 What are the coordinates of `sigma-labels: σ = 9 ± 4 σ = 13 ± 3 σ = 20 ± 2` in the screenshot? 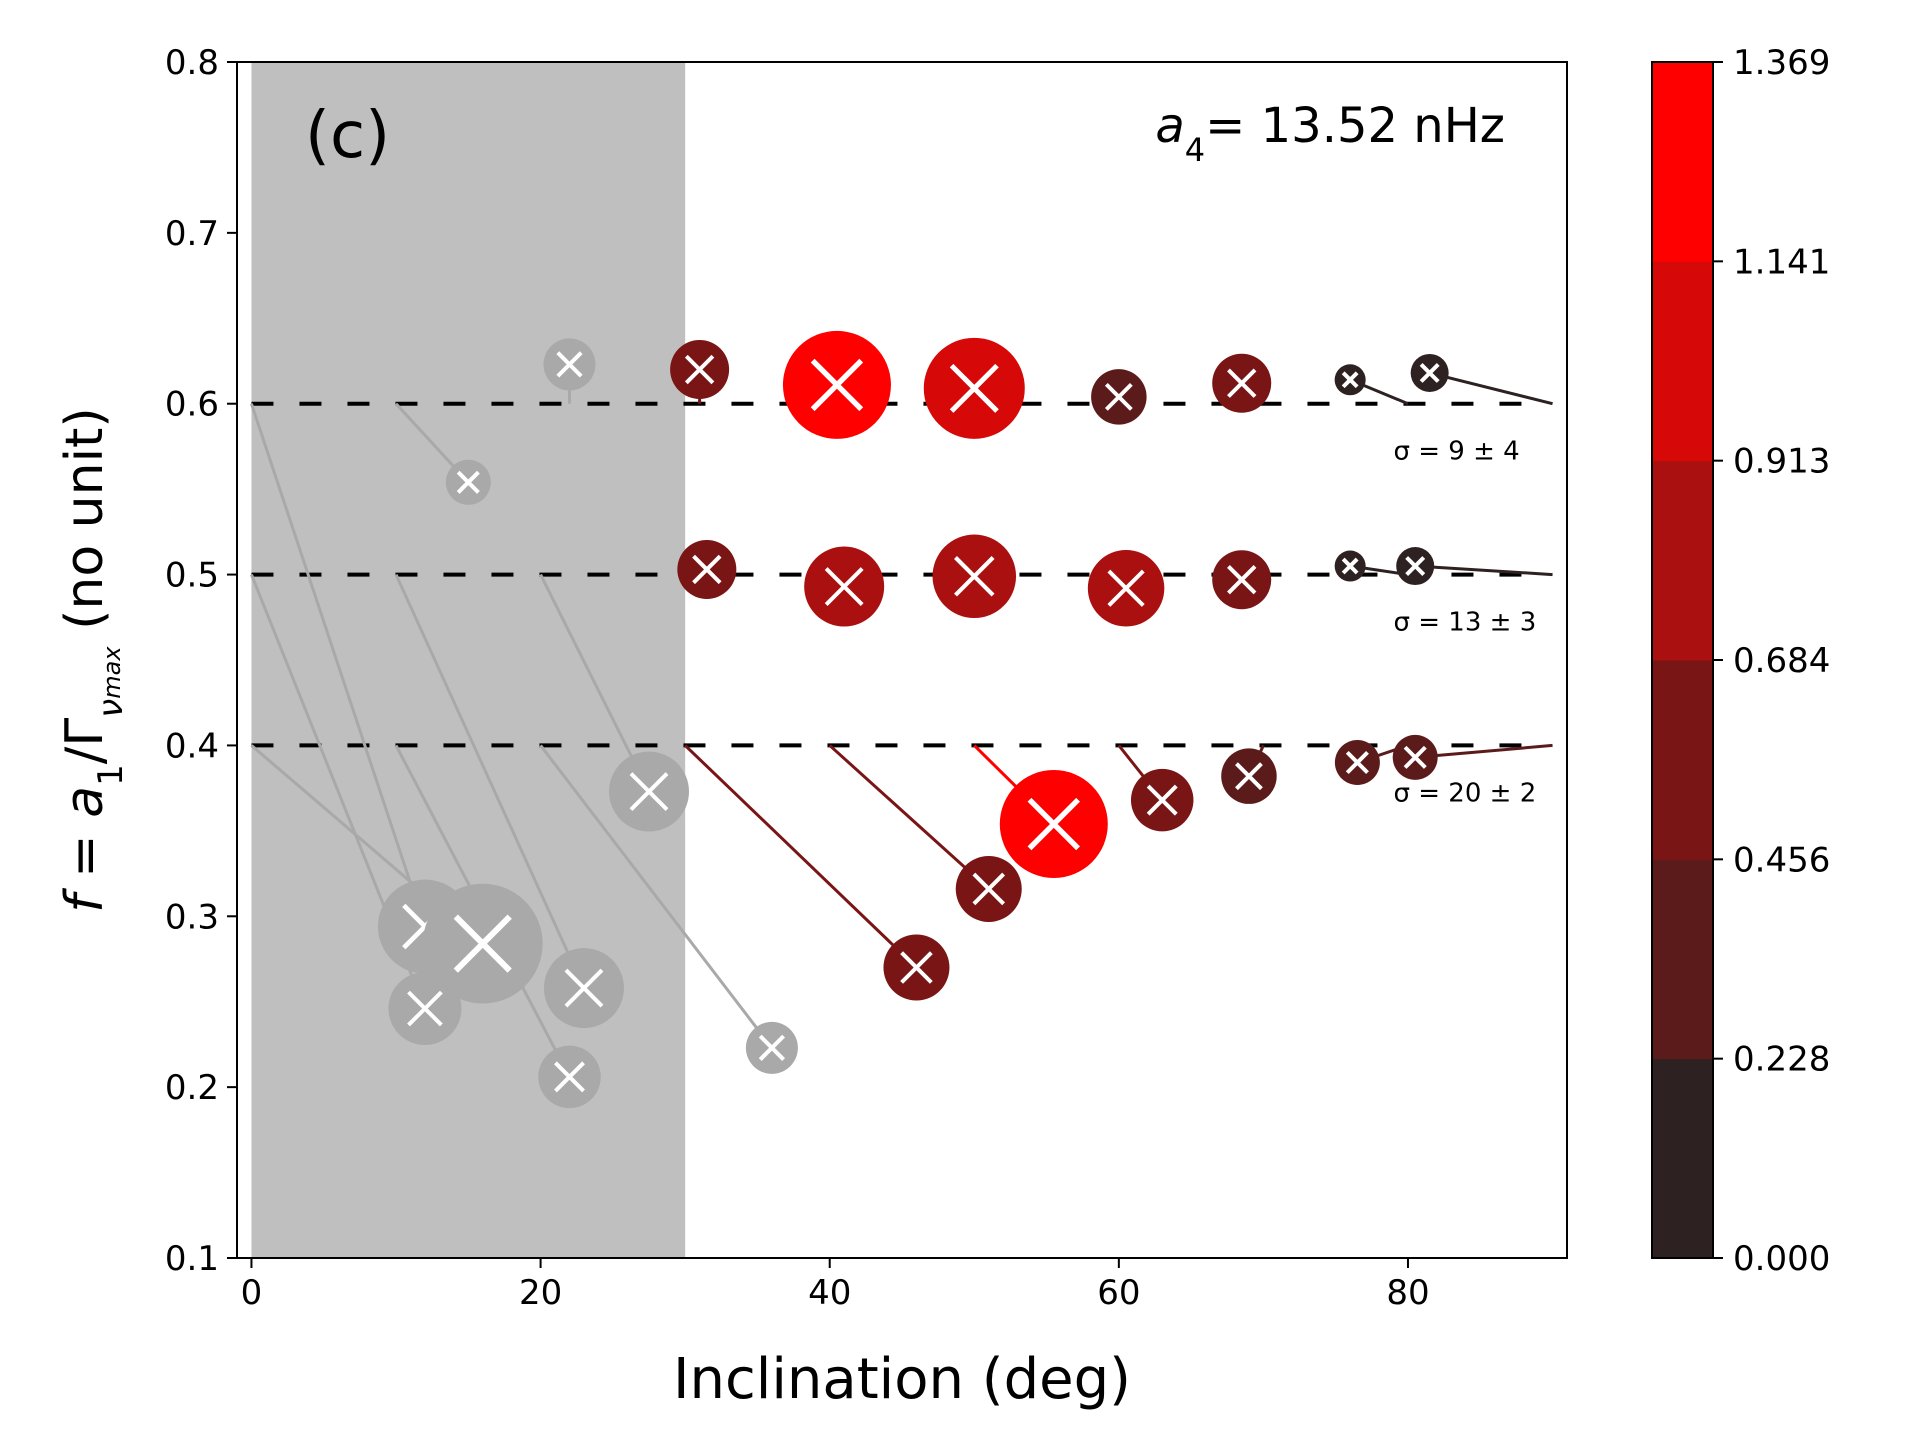 It's located at (1465, 623).